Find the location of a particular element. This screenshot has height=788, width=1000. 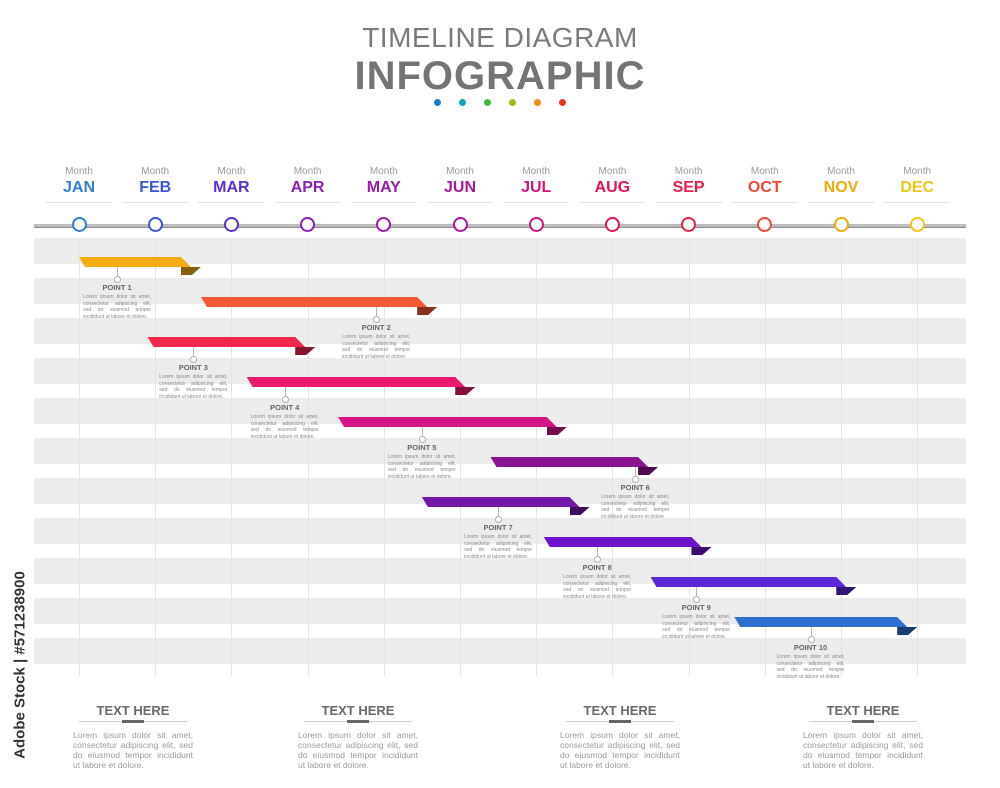

month-jan: Month JAN is located at coordinates (79, 184).